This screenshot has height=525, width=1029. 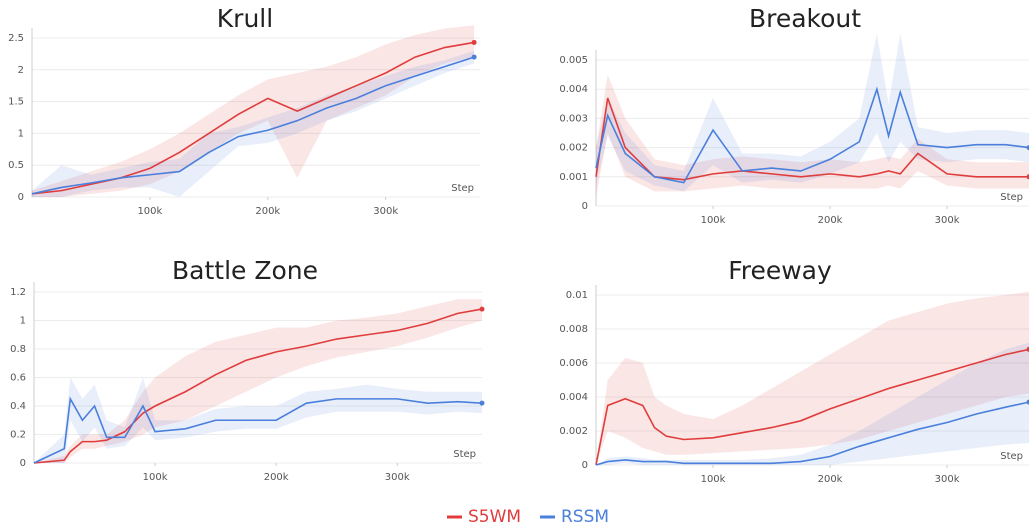 I want to click on y-tick-label: 0.2, so click(x=18, y=435).